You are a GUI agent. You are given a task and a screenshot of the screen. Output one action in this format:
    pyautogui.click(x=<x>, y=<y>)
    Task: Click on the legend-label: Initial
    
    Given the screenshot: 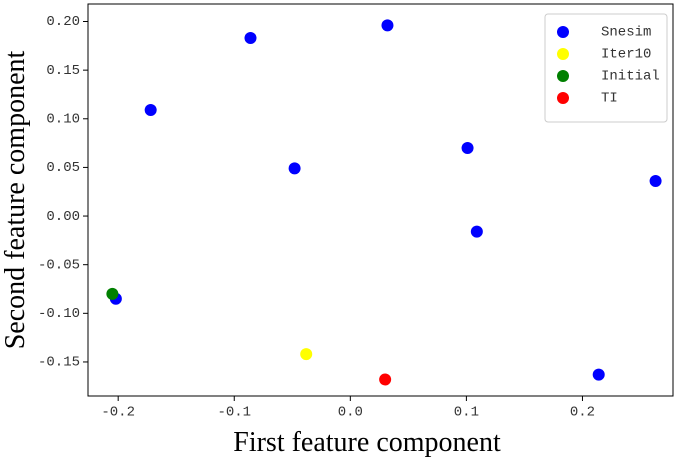 What is the action you would take?
    pyautogui.click(x=630, y=77)
    